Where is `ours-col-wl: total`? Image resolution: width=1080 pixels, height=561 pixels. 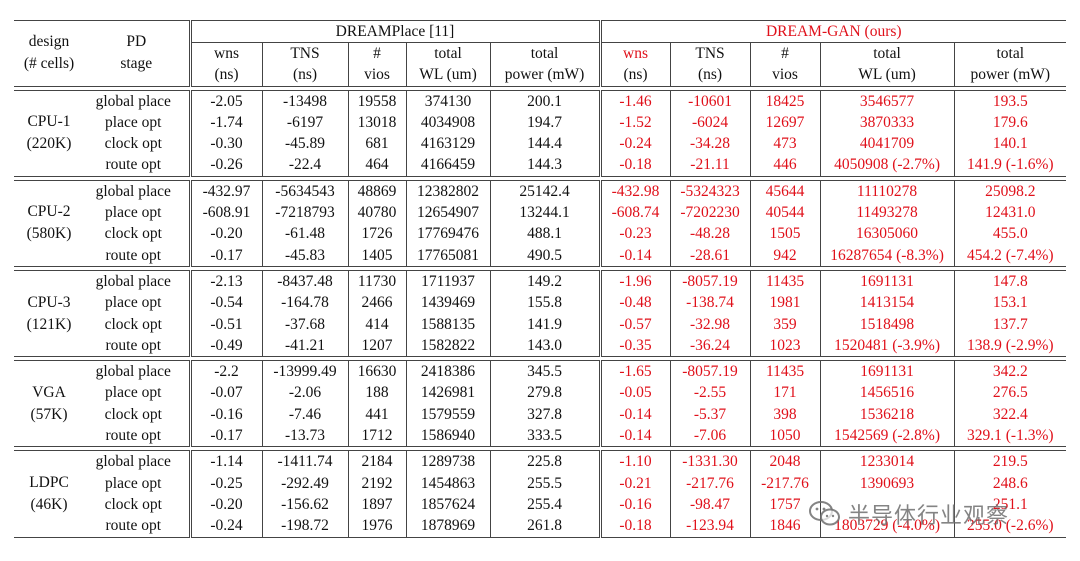 ours-col-wl: total is located at coordinates (887, 53).